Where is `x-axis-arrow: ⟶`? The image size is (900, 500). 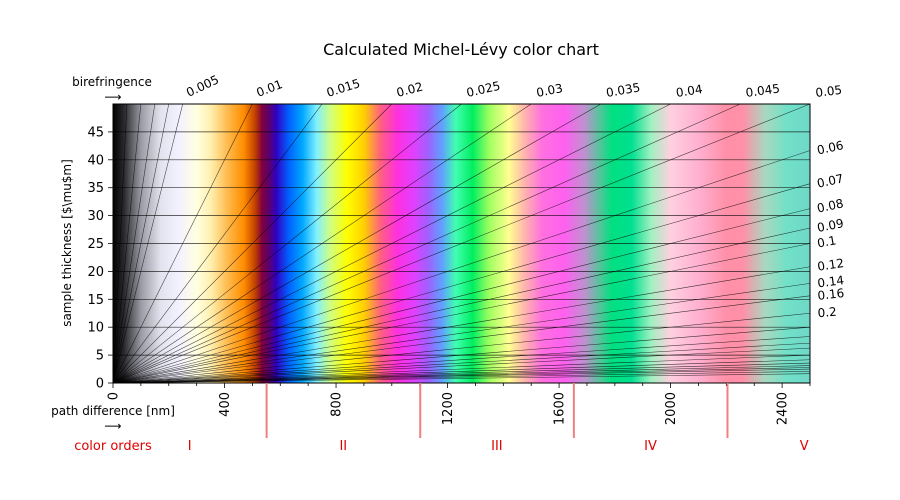
x-axis-arrow: ⟶ is located at coordinates (112, 426).